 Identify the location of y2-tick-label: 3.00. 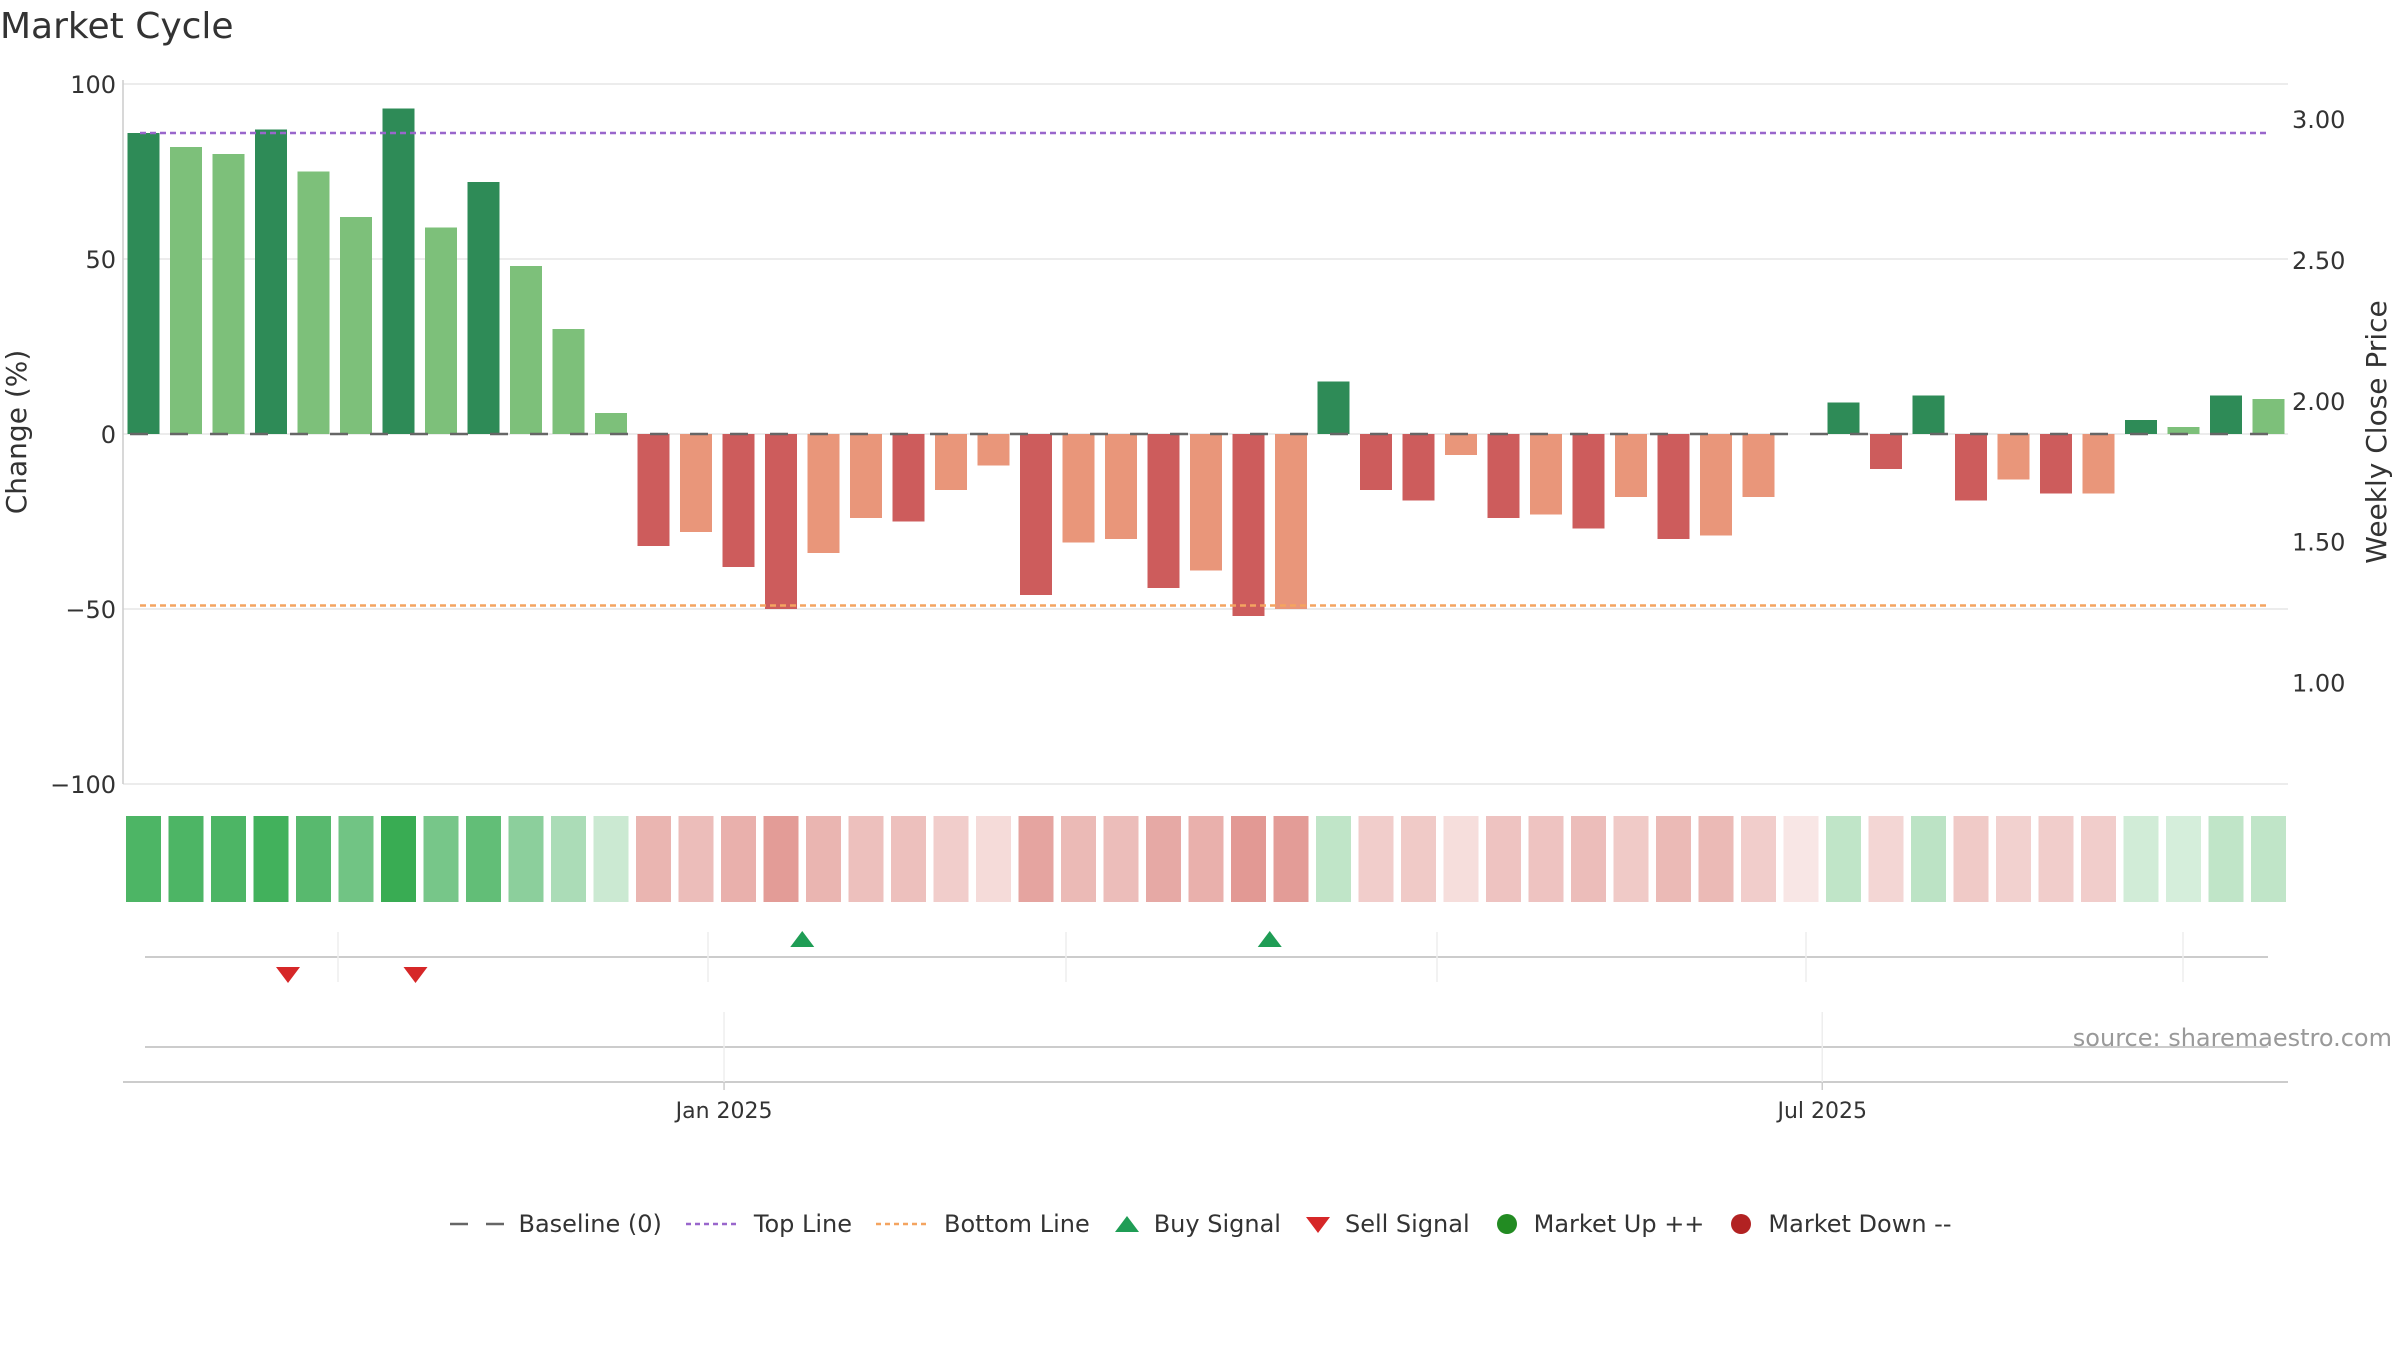
(2318, 120).